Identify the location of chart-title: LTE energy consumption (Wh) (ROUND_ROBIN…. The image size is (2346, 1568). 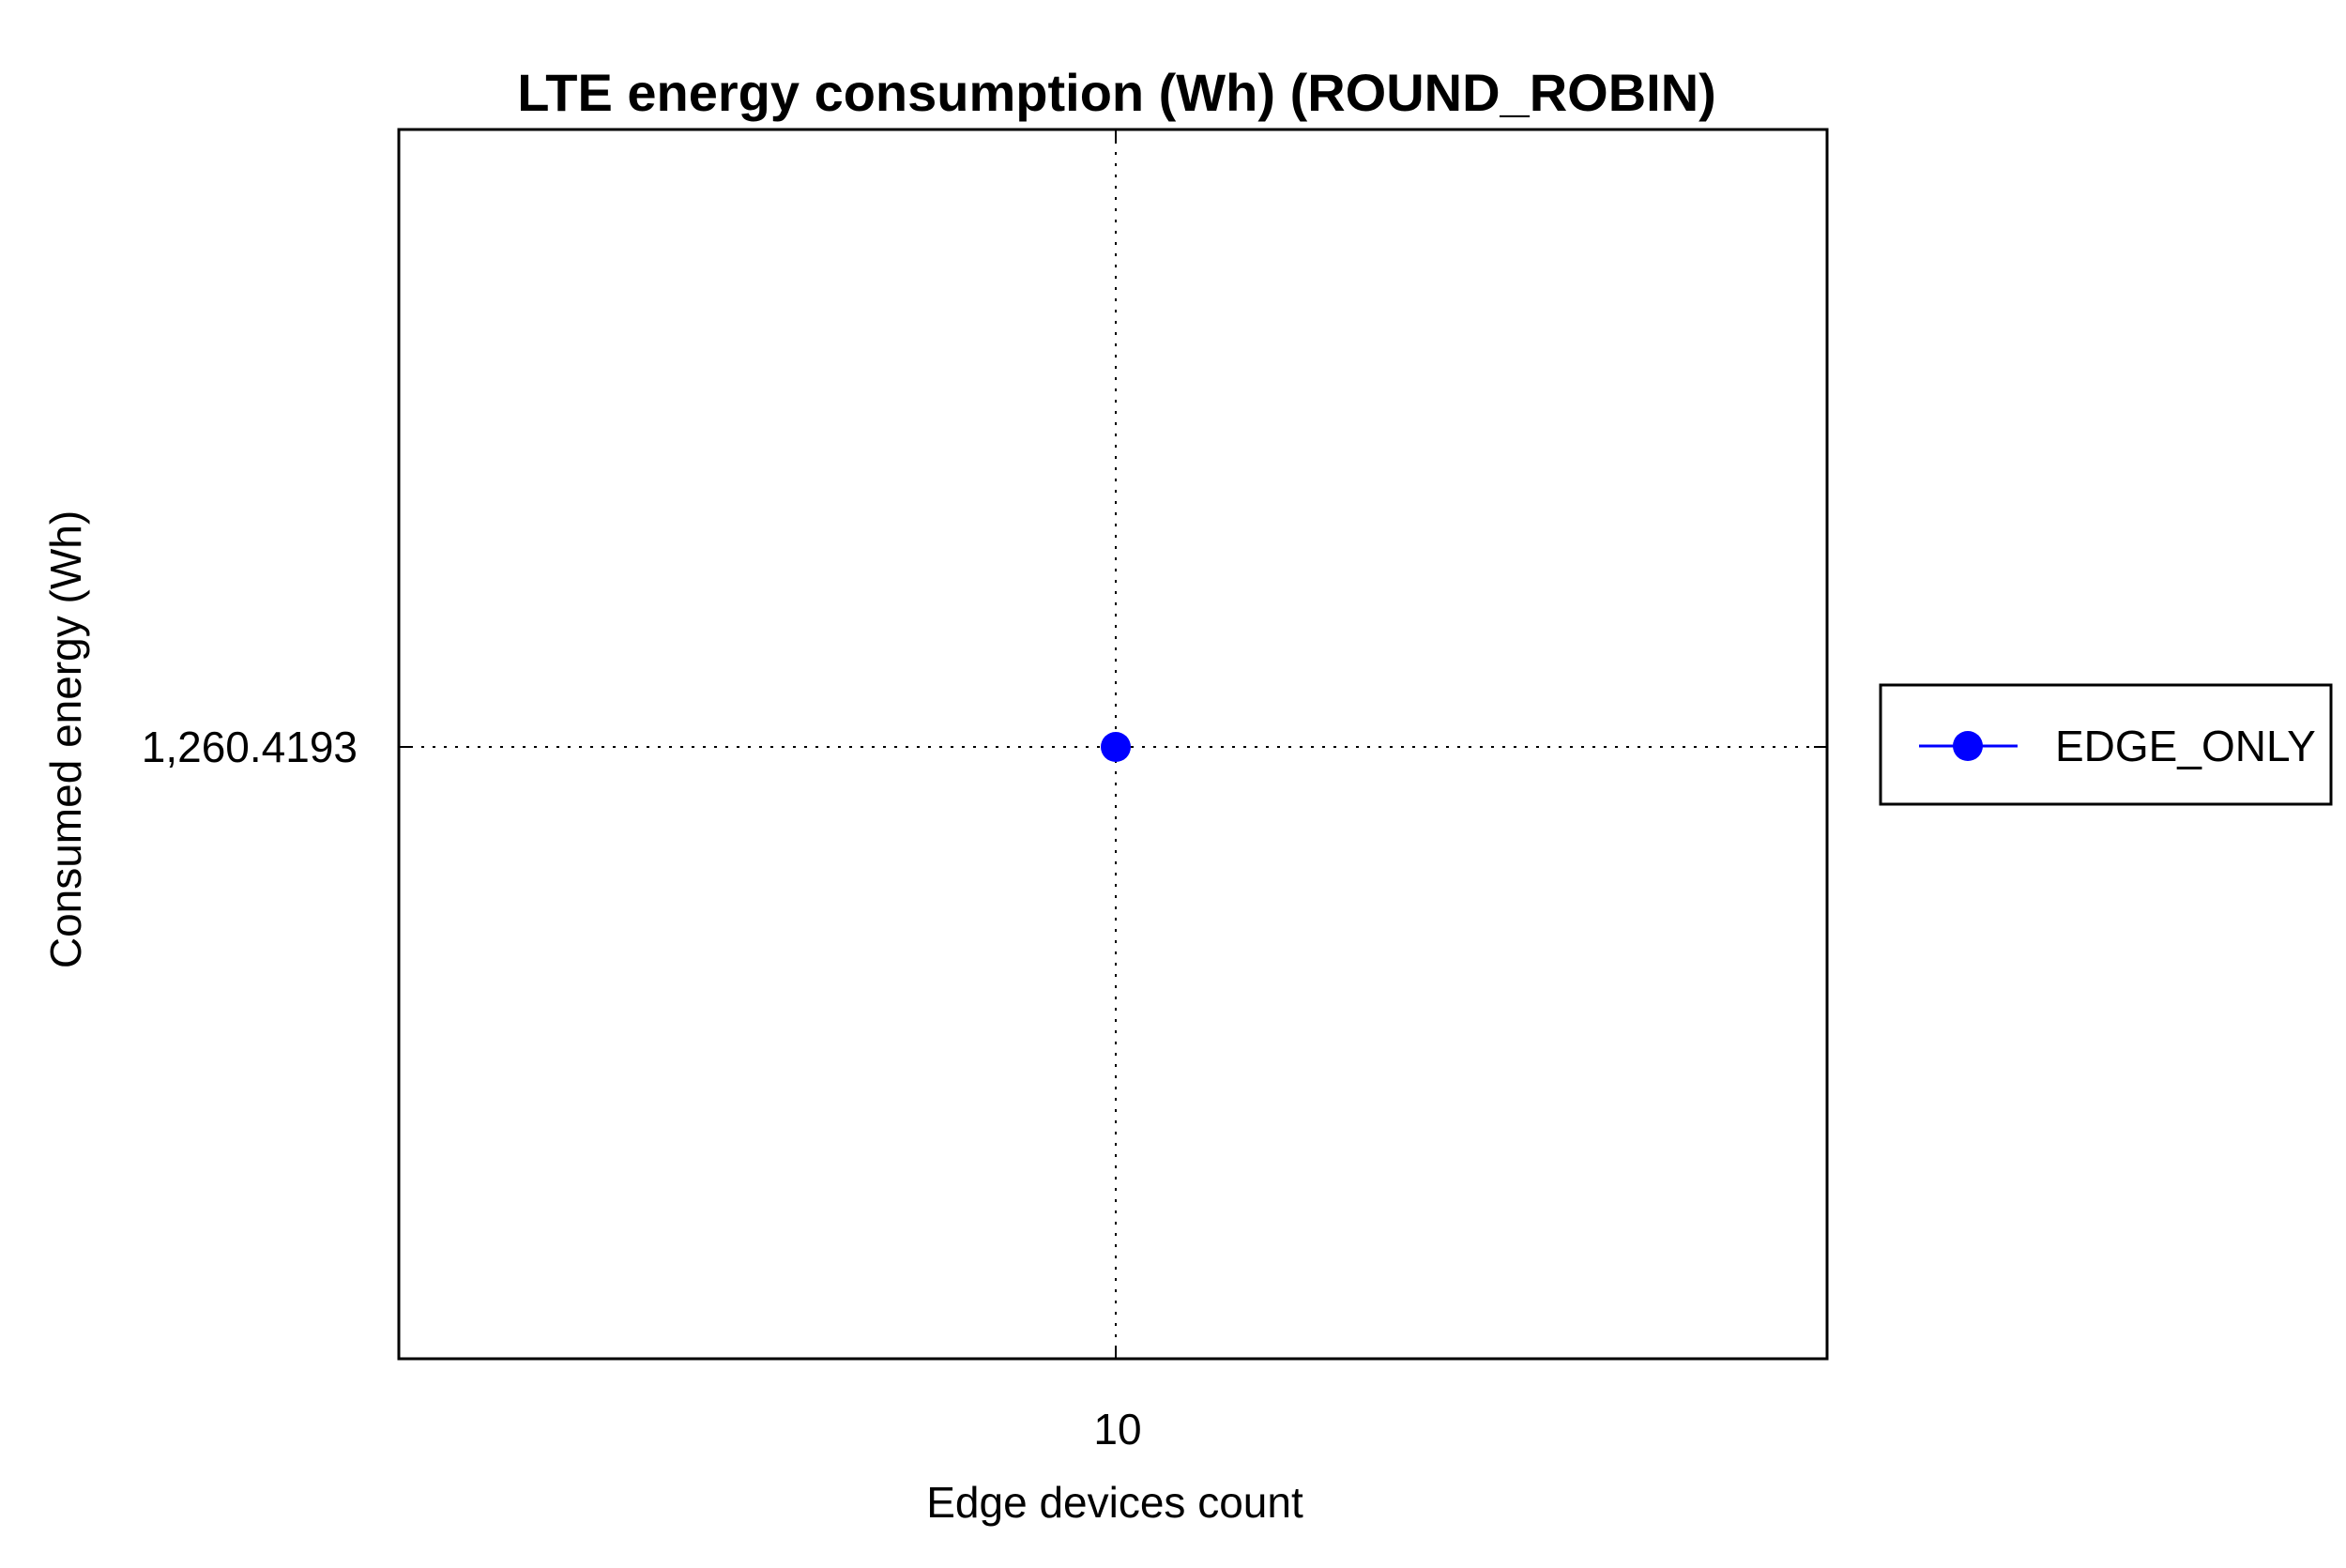
(1116, 92).